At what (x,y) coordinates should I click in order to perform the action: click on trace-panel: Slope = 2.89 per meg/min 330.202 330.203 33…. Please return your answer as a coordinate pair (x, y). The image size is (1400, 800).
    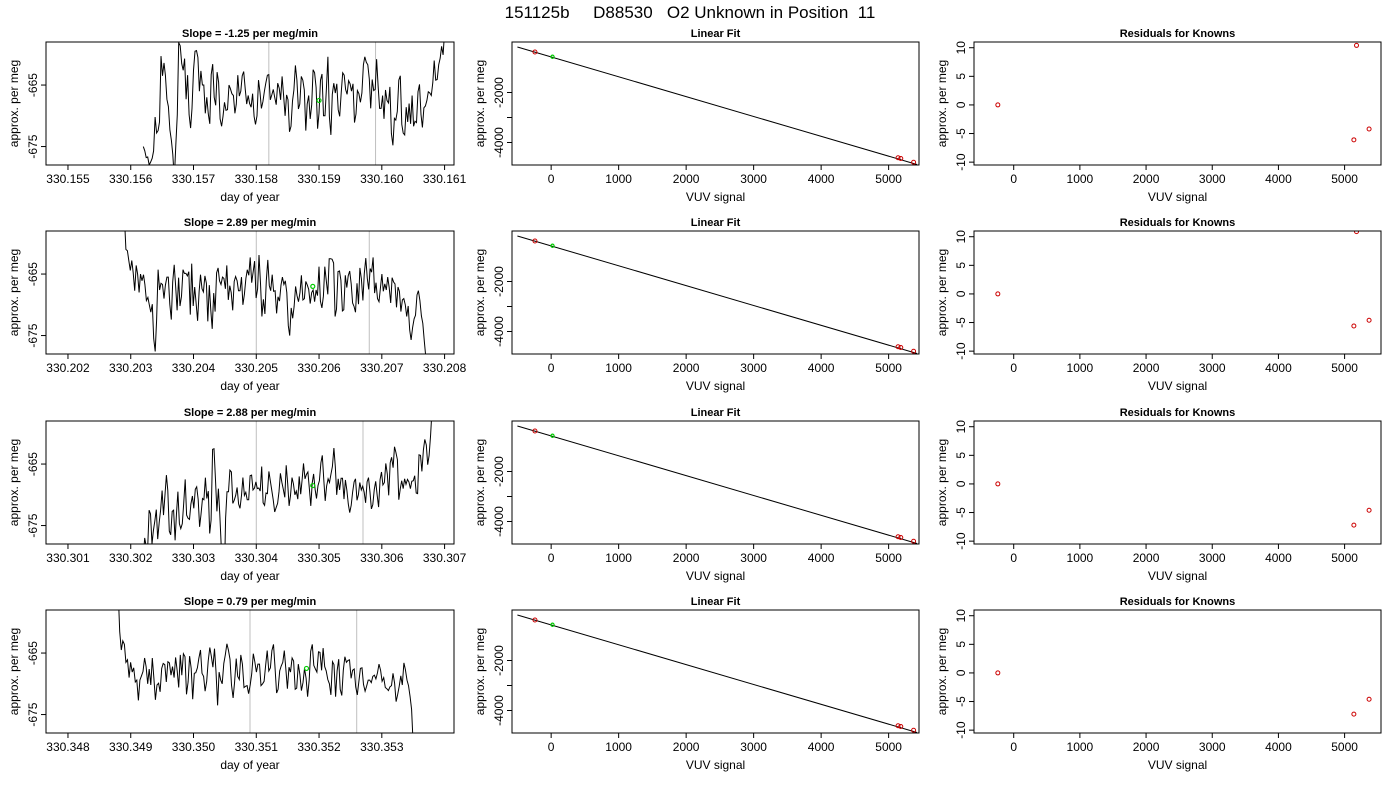
    Looking at the image, I should click on (237, 305).